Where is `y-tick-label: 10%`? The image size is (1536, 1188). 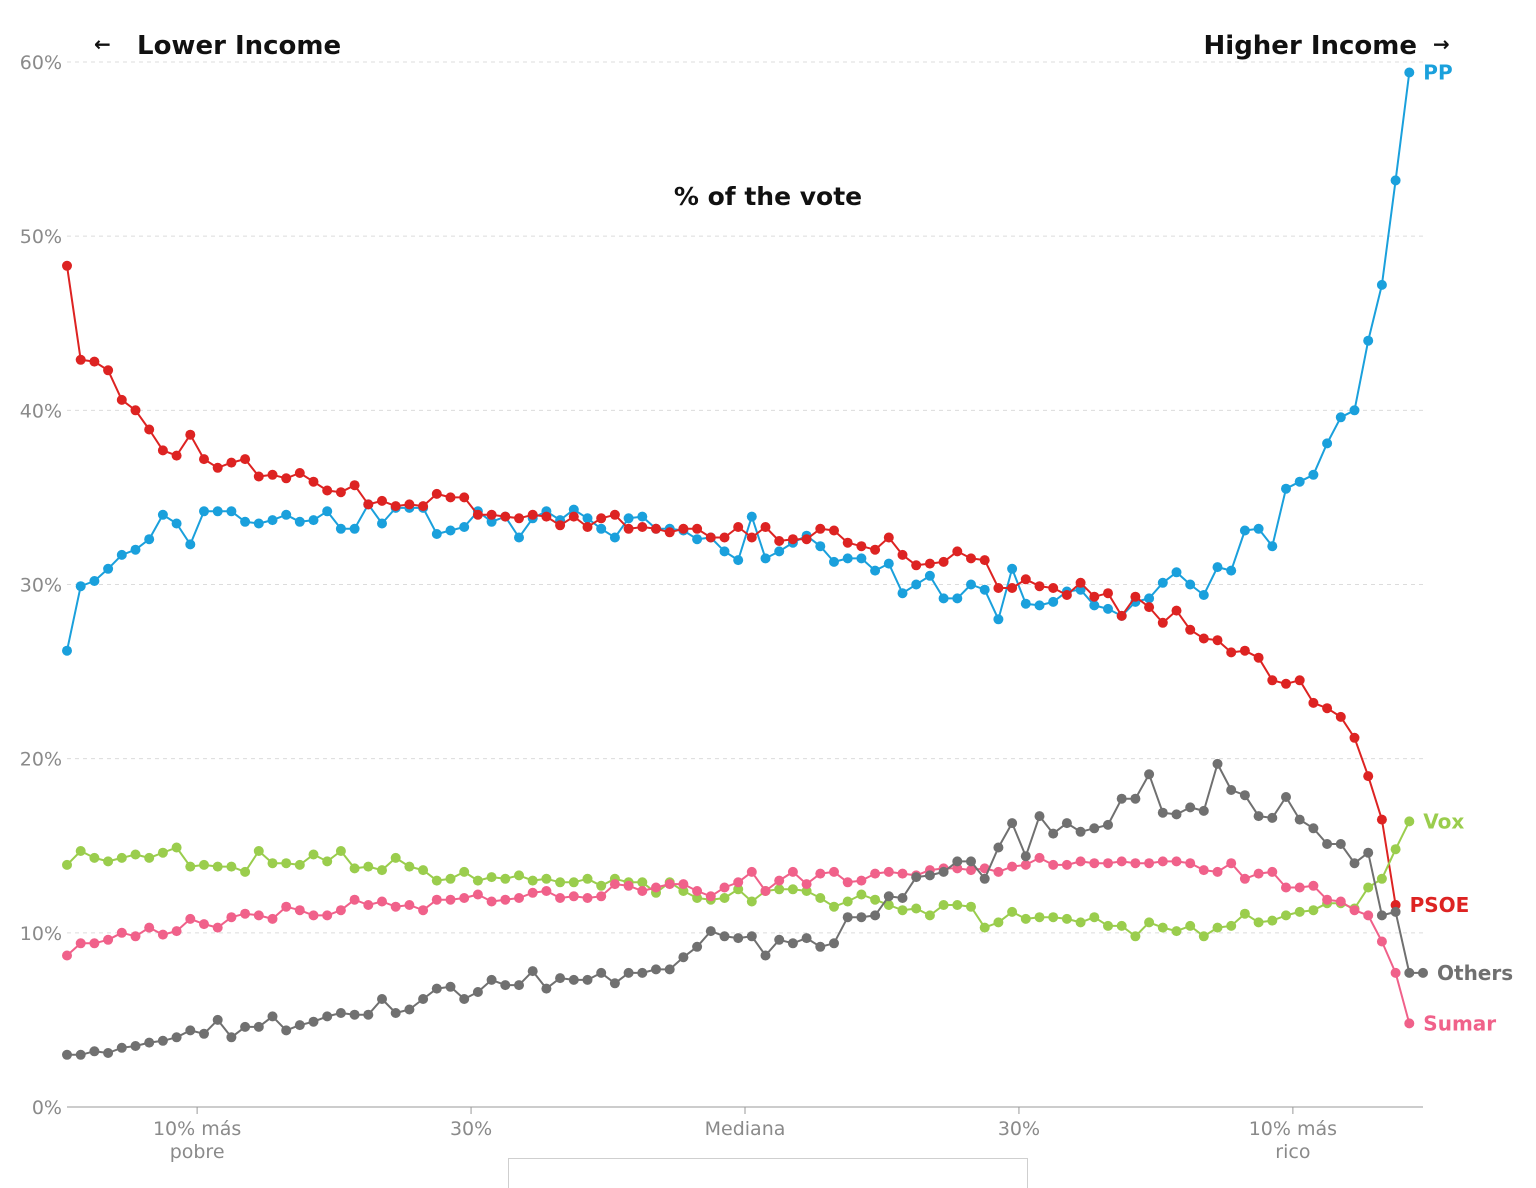 y-tick-label: 10% is located at coordinates (41, 934).